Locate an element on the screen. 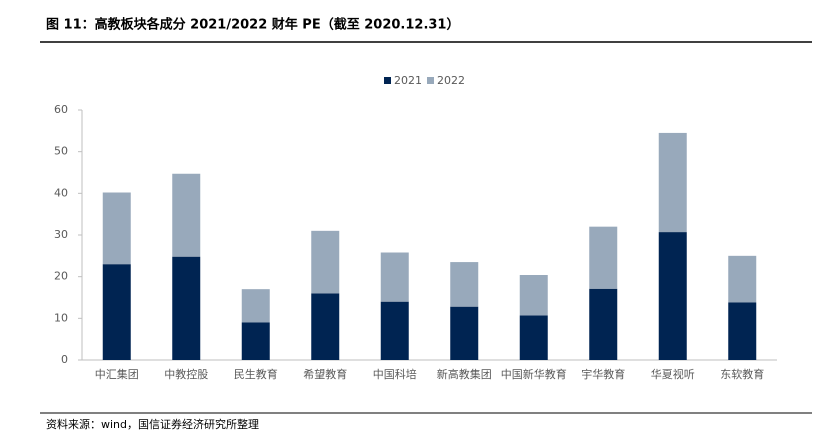  legend-label: 2021 is located at coordinates (408, 80).